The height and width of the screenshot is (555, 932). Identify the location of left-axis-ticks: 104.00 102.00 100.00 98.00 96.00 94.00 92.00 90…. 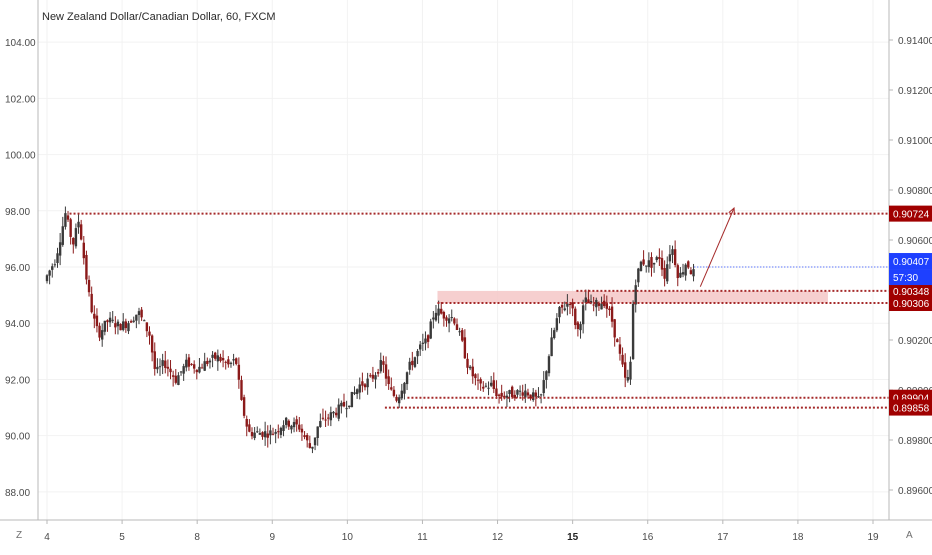
(20, 268).